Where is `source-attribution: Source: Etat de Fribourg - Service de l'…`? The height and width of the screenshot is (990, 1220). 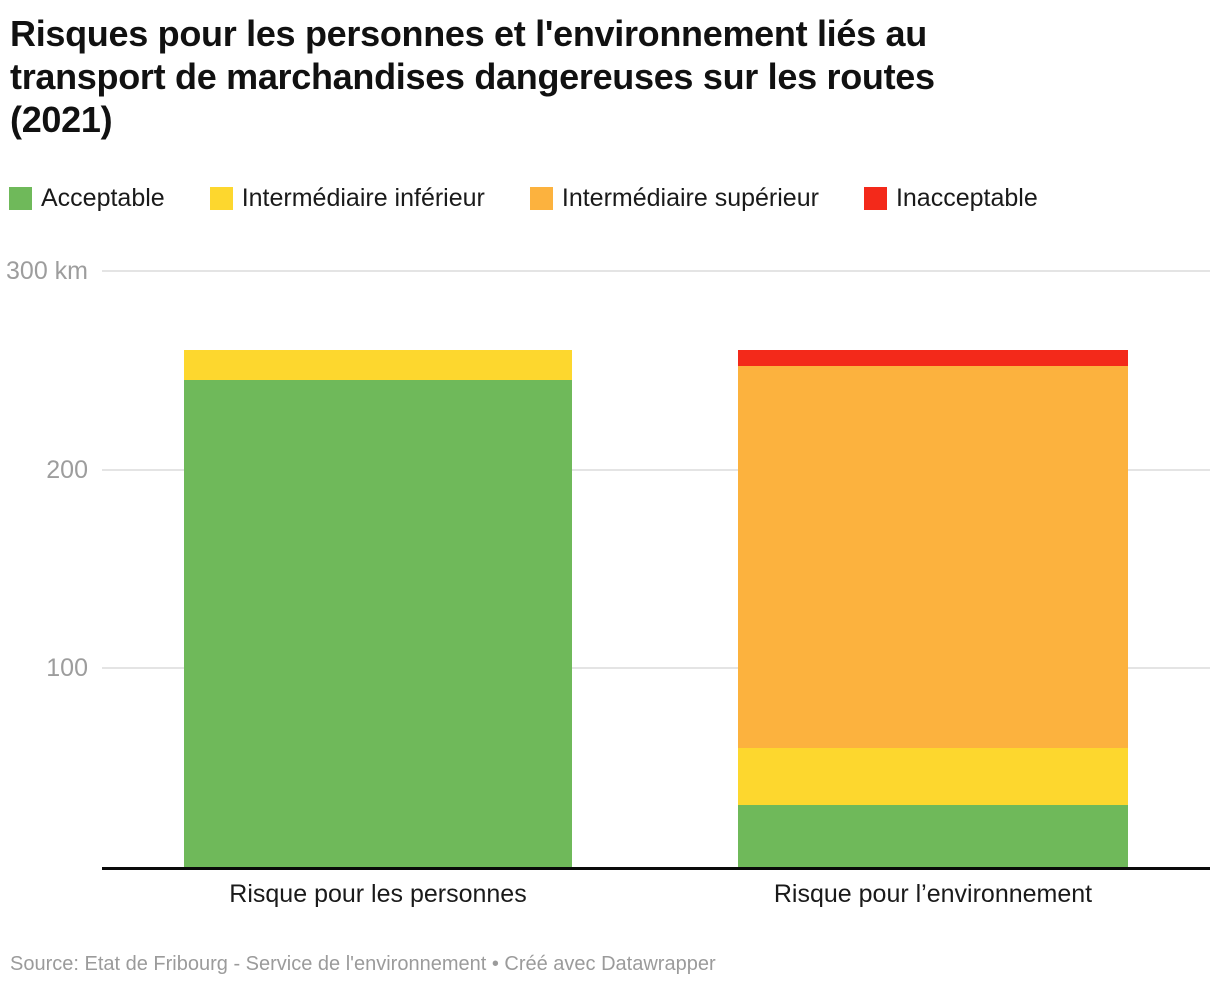
source-attribution: Source: Etat de Fribourg - Service de l'… is located at coordinates (363, 964).